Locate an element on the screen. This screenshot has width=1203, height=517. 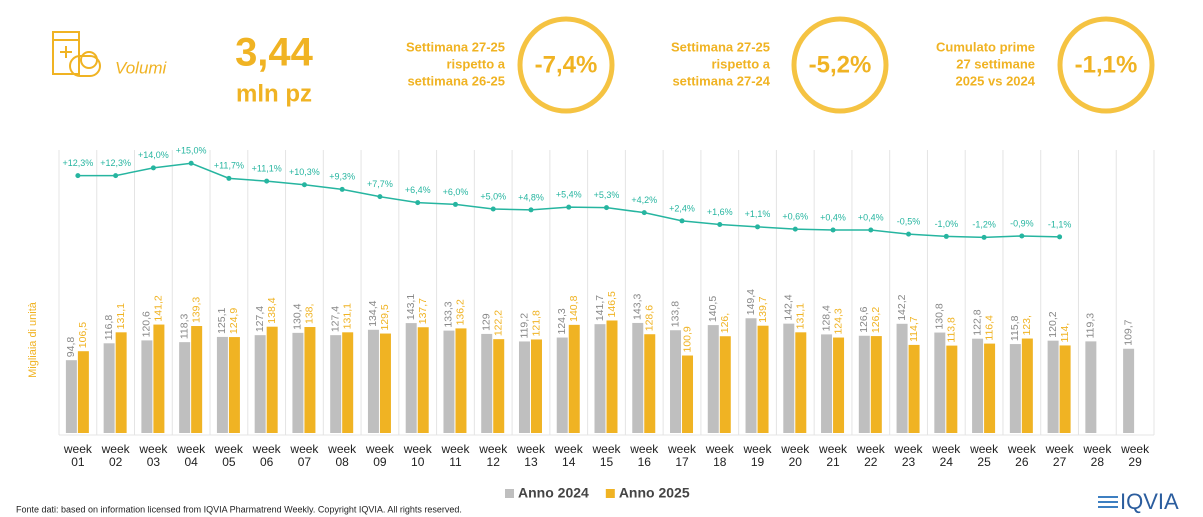
bar-value-label: 128,4 is located at coordinates (826, 318).